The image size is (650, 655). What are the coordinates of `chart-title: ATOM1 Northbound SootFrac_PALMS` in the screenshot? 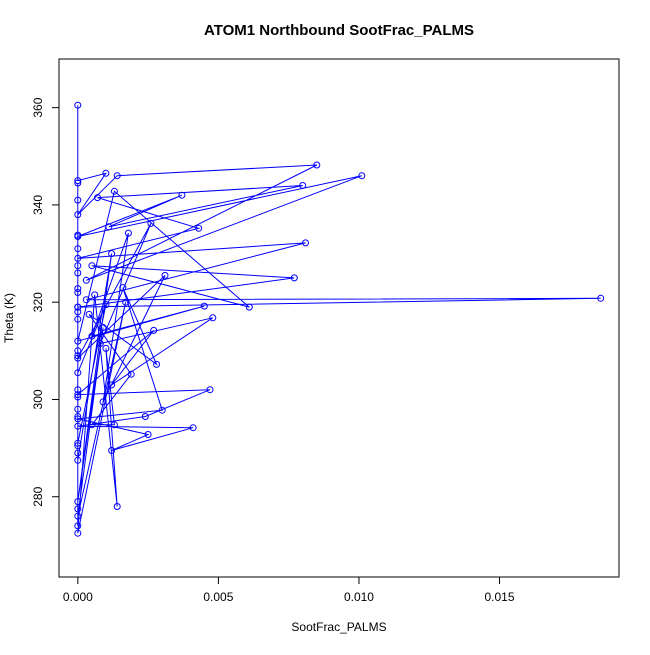 It's located at (339, 30).